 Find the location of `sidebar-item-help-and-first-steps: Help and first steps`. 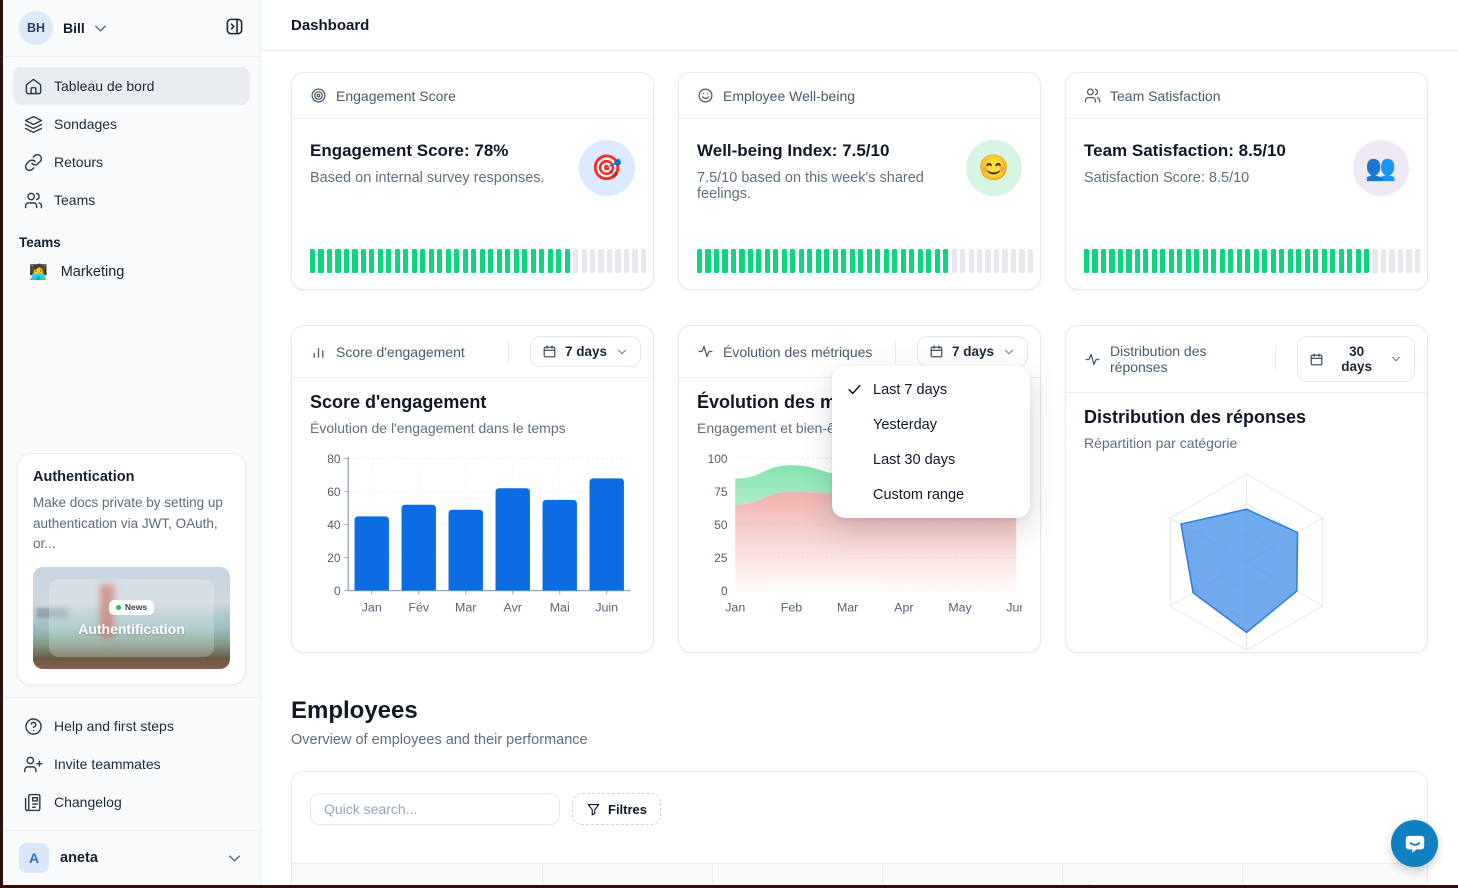

sidebar-item-help-and-first-steps: Help and first steps is located at coordinates (131, 726).